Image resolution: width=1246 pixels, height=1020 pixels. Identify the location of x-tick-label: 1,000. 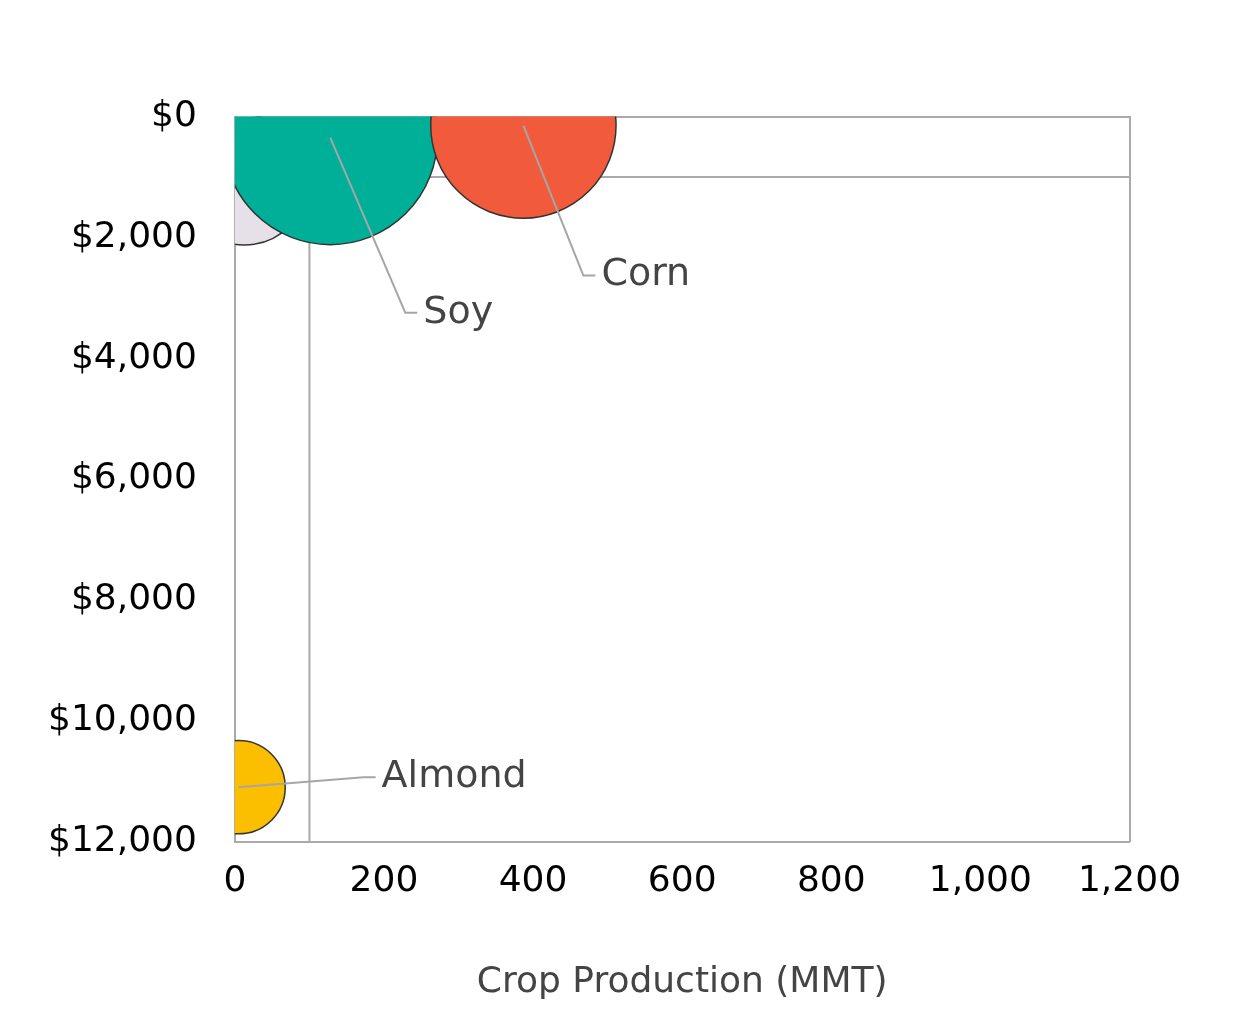
(980, 878).